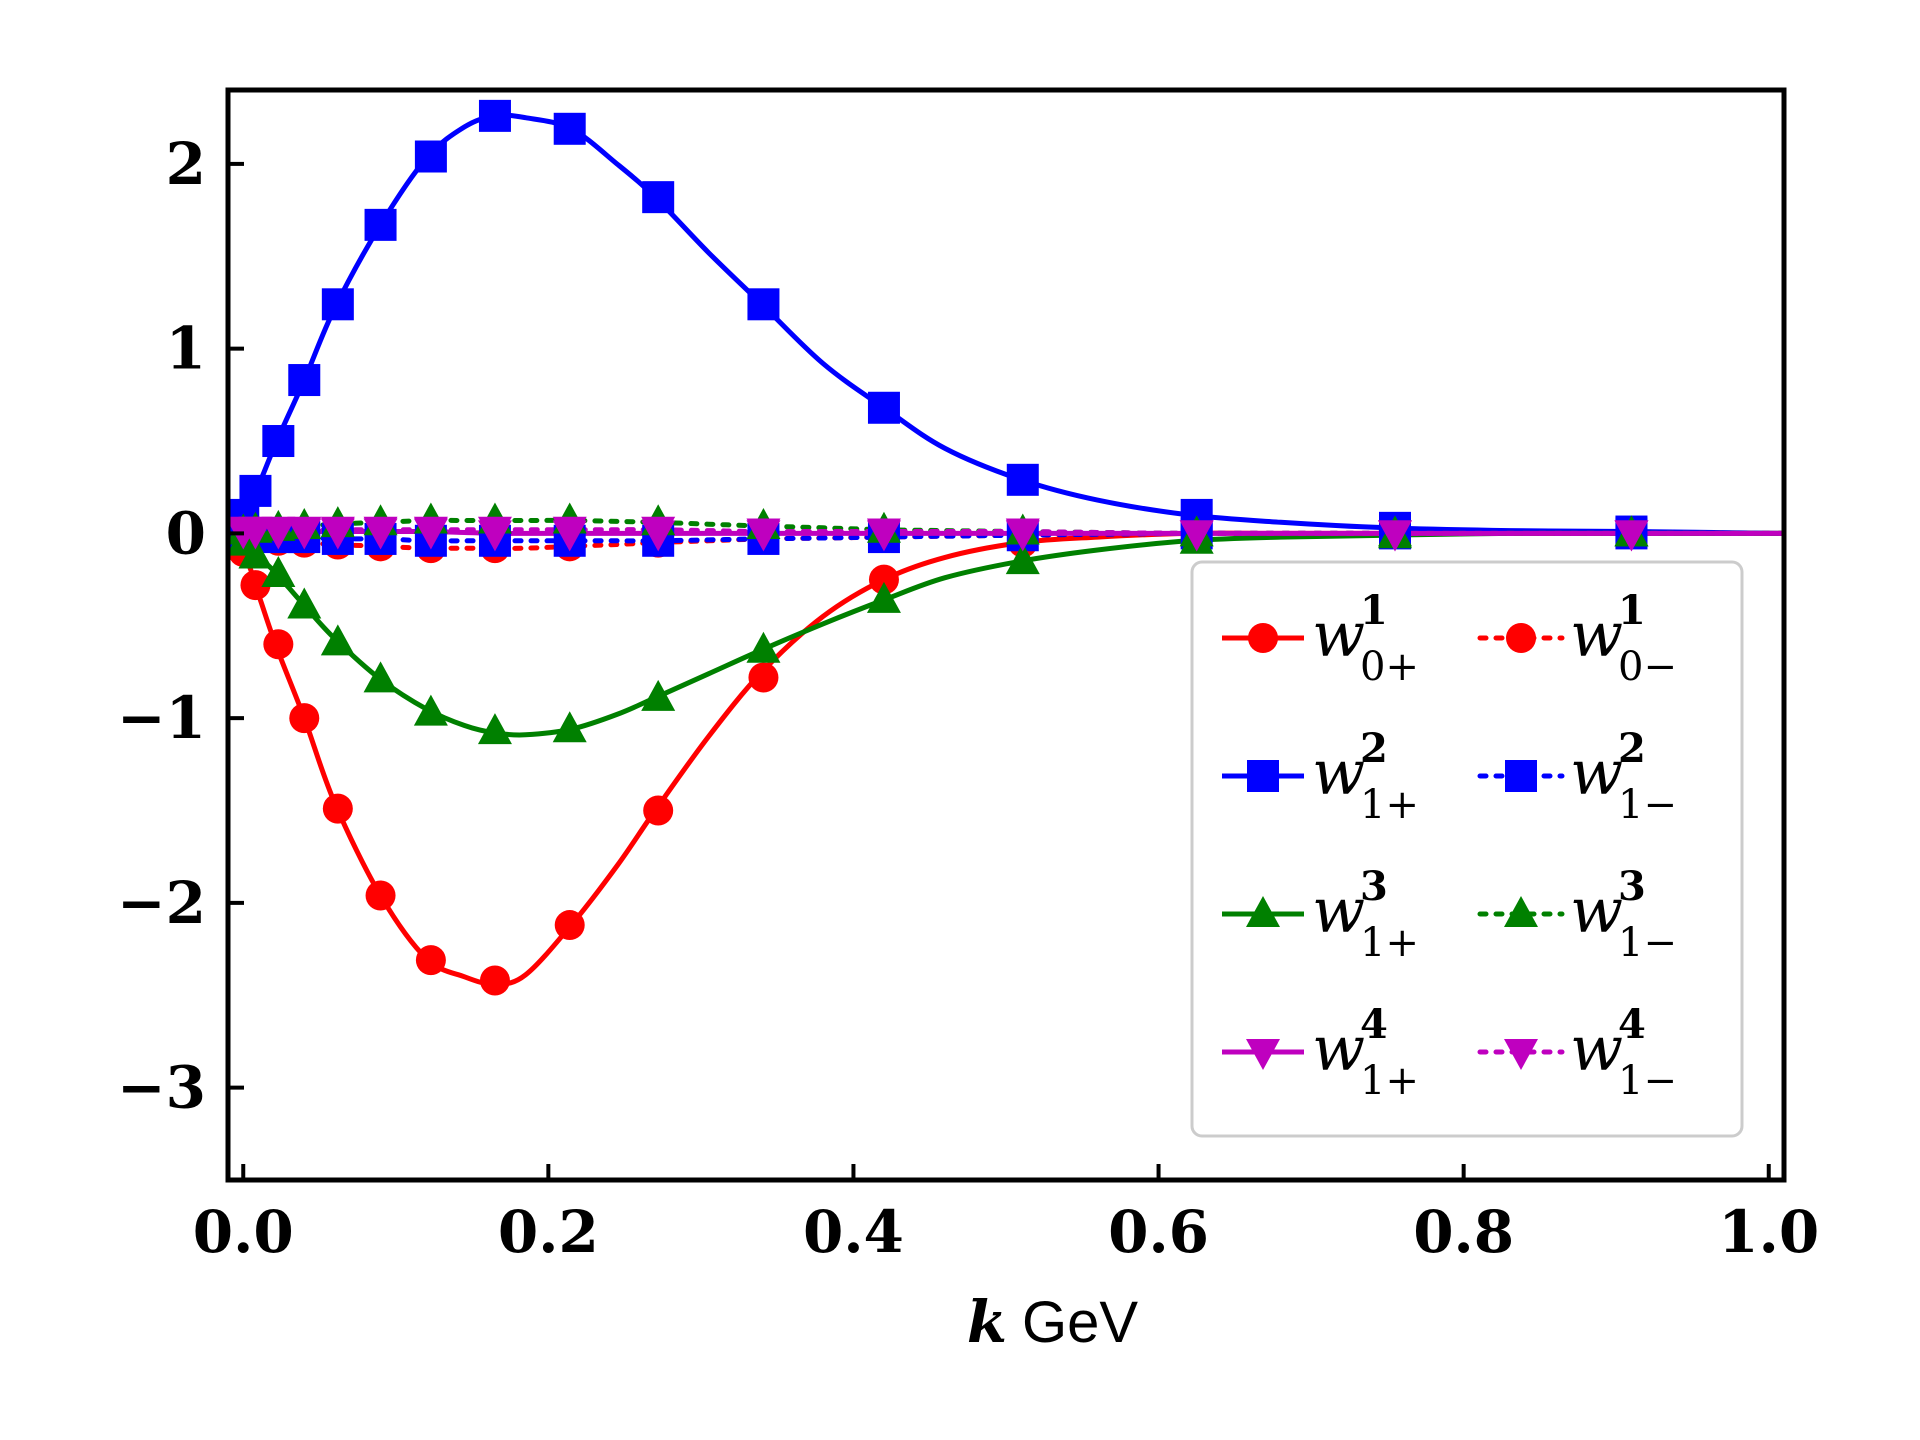  I want to click on y-tick-label: 1, so click(186, 349).